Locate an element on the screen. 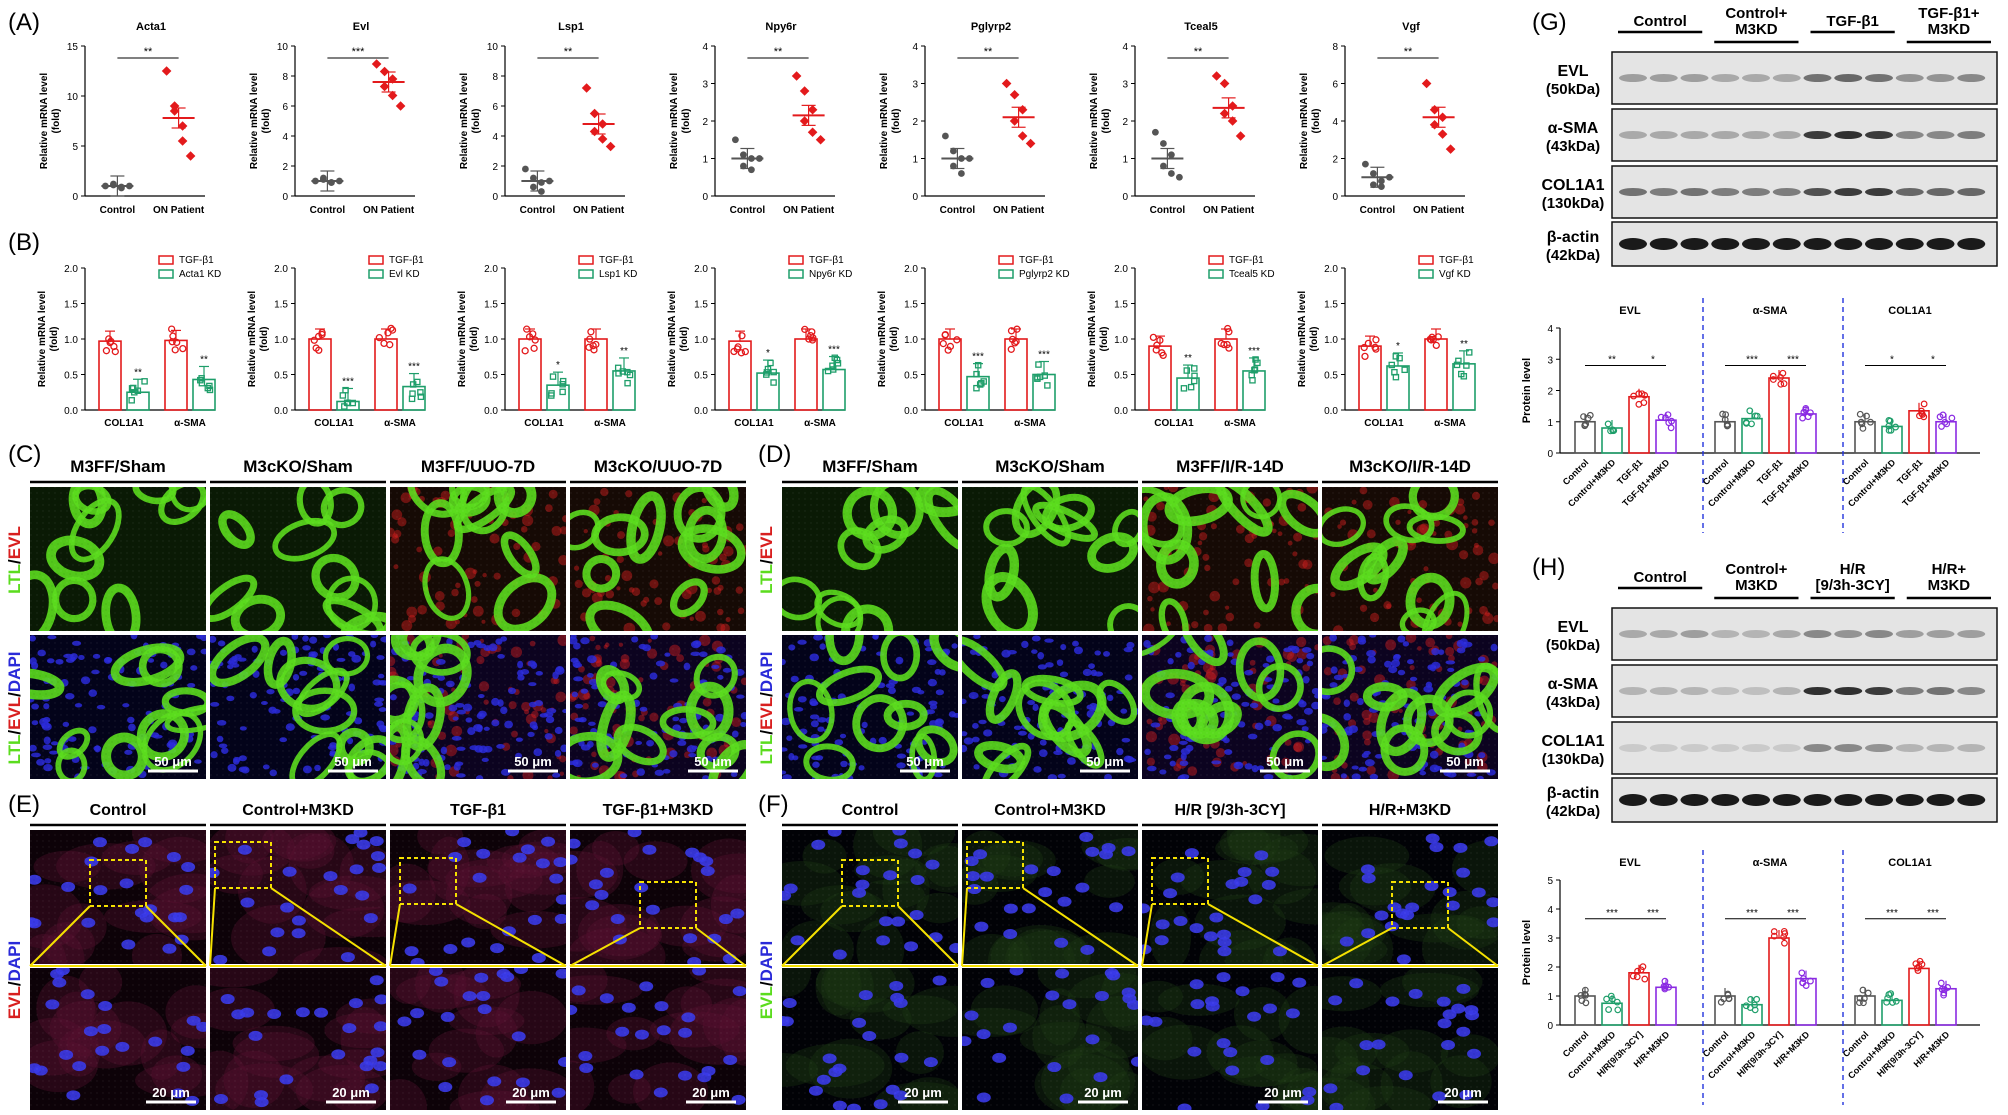 Image resolution: width=2008 pixels, height=1115 pixels. group-label: M3KD is located at coordinates (1756, 585).